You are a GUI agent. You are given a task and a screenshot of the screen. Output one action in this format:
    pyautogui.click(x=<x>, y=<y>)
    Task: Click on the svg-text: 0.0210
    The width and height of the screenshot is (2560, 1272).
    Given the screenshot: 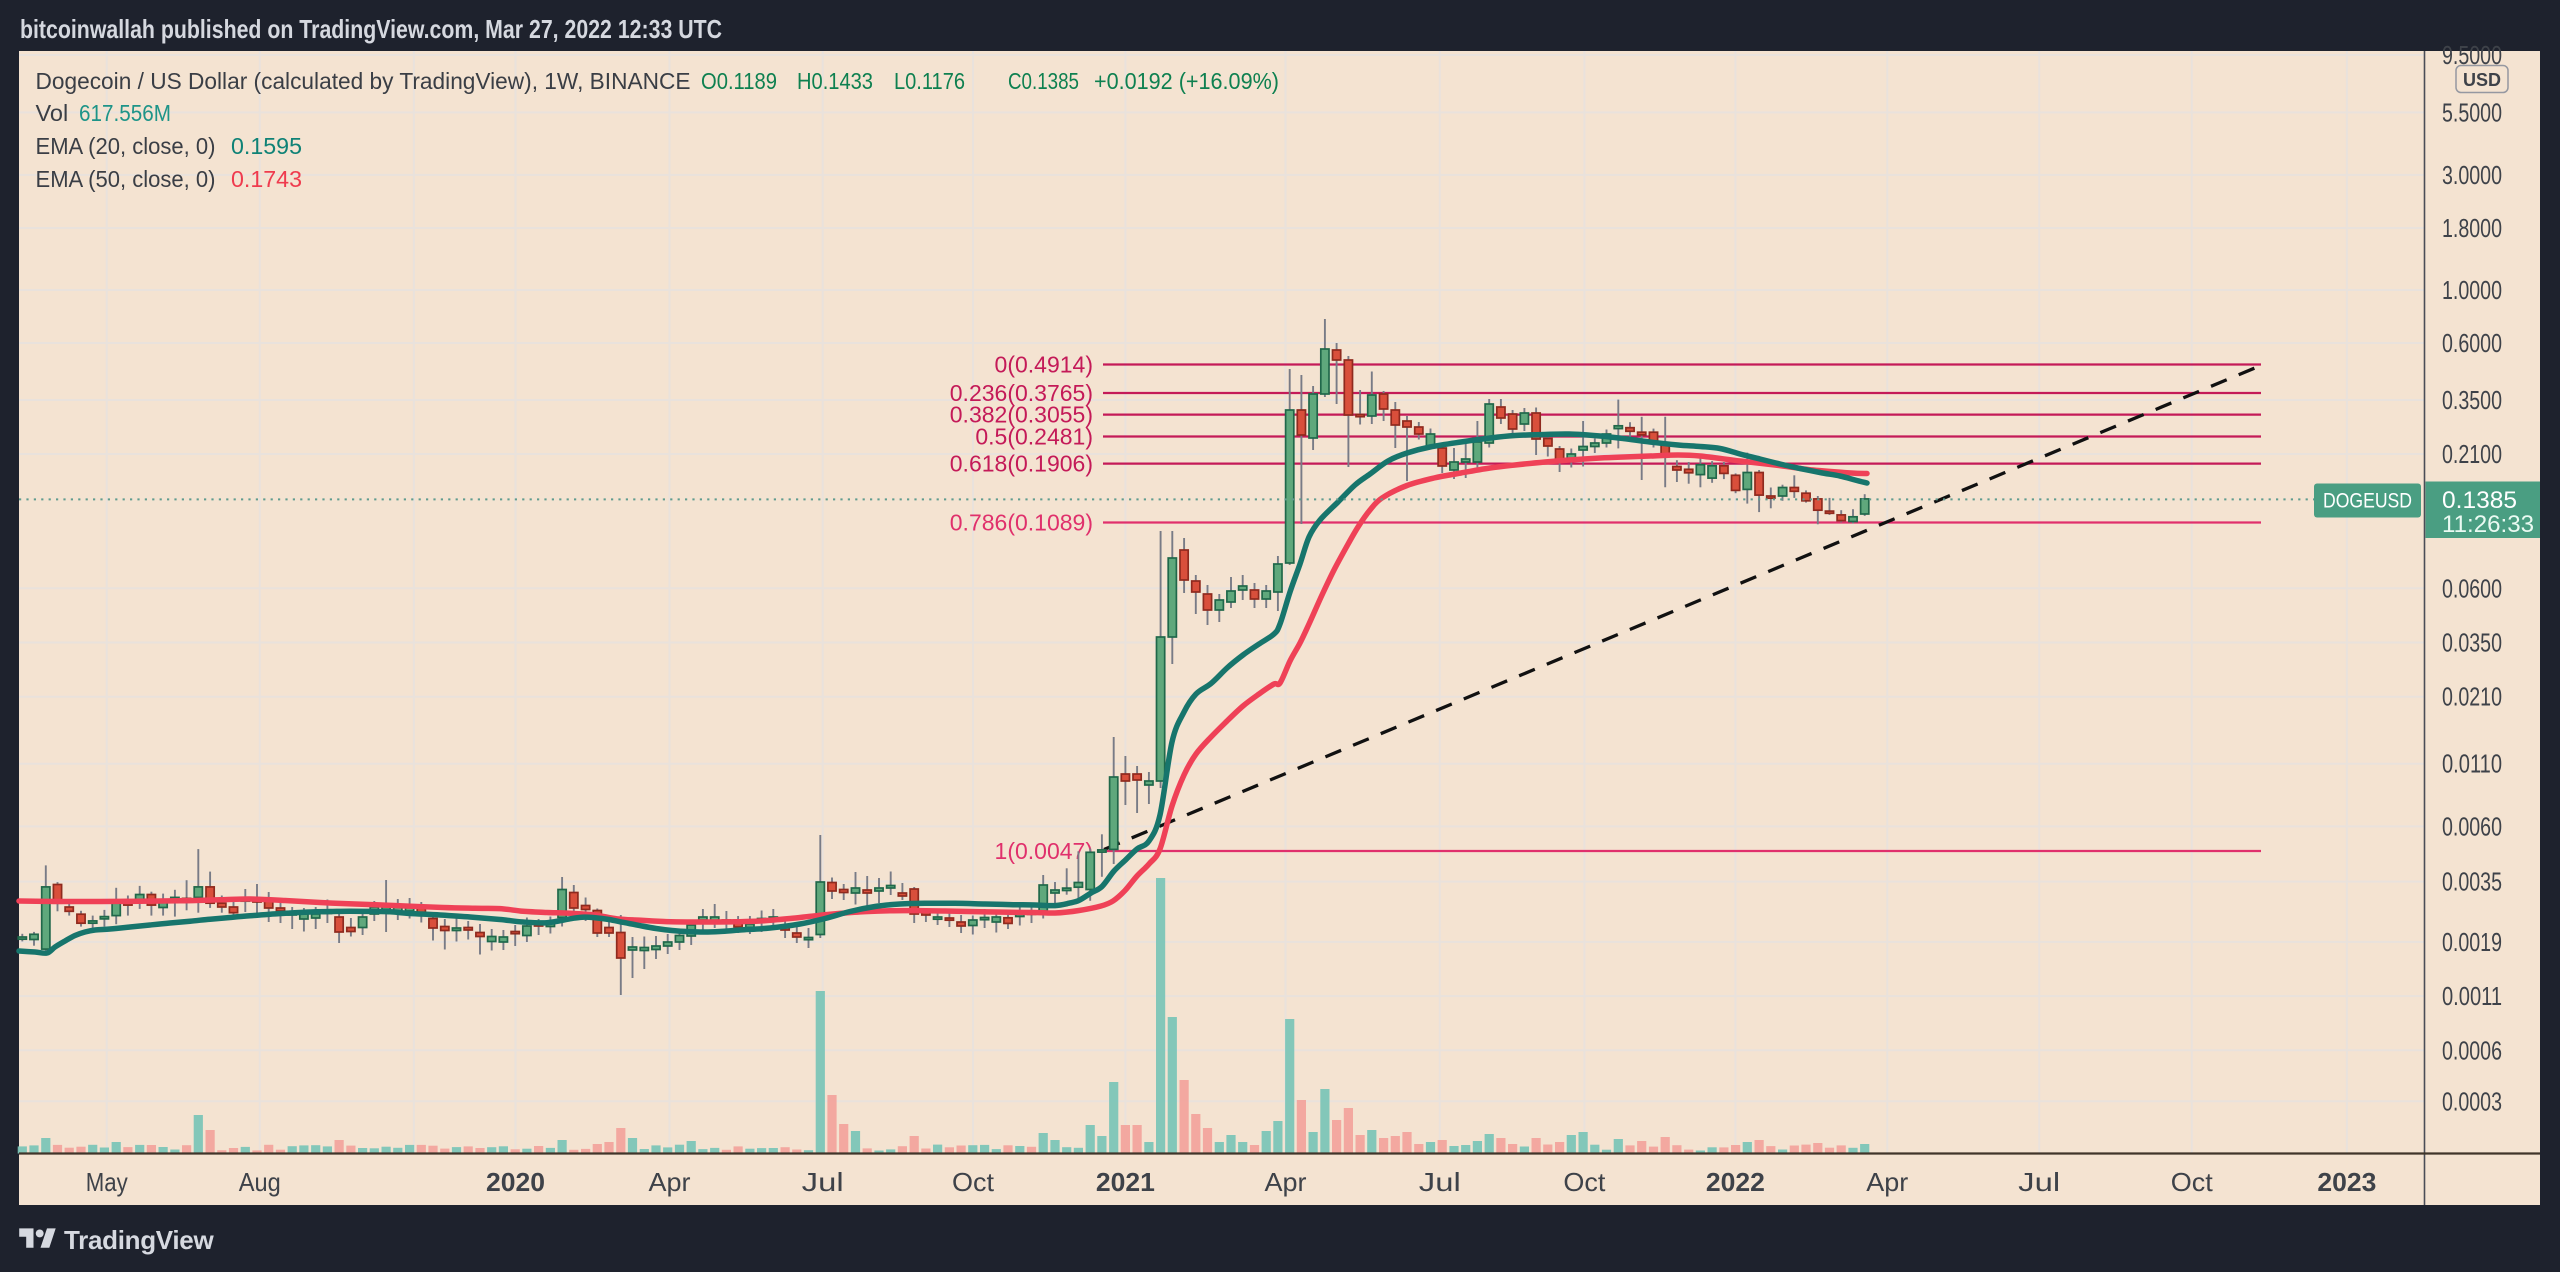 What is the action you would take?
    pyautogui.click(x=2472, y=697)
    